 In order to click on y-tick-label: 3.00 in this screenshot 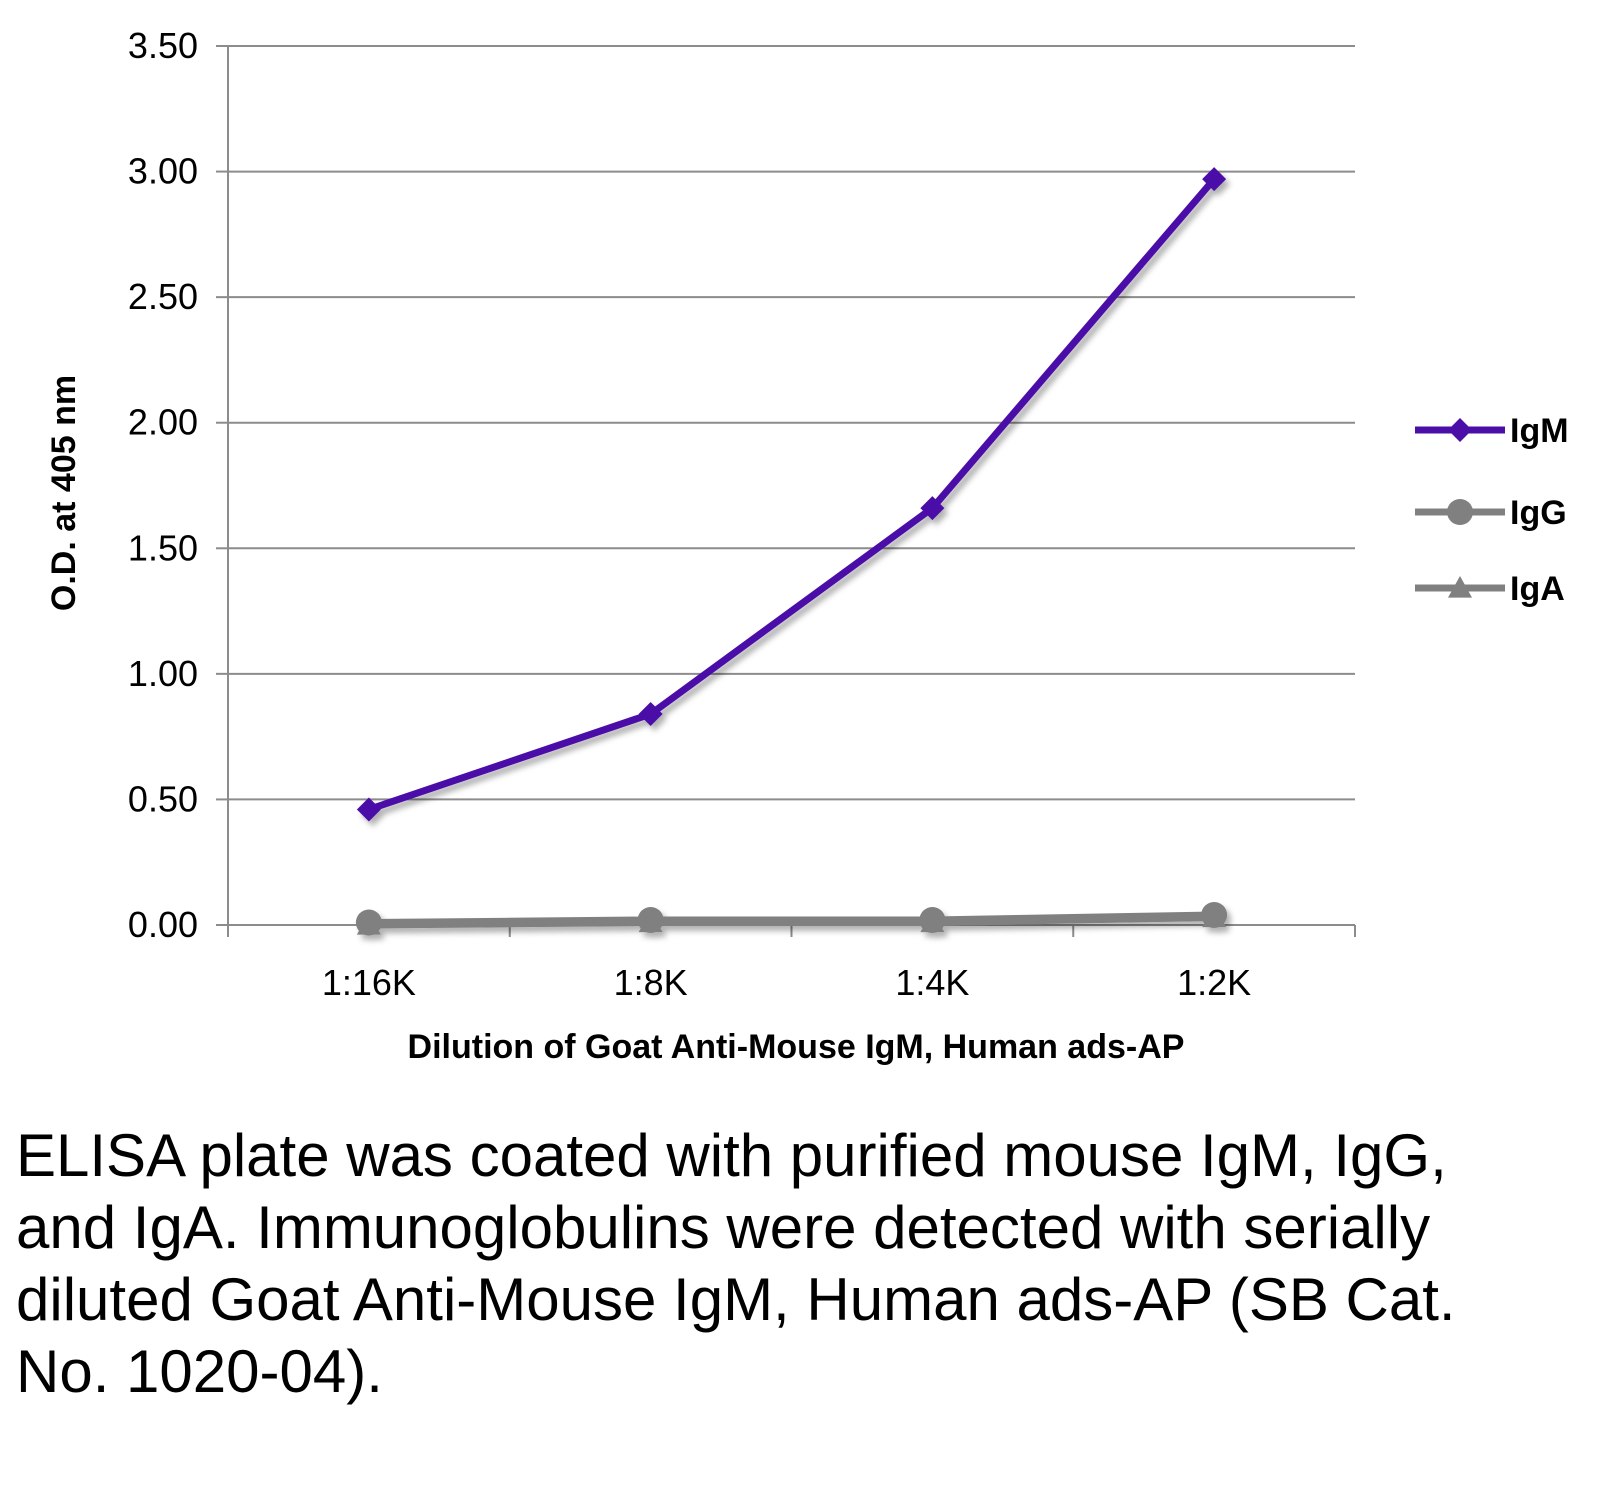, I will do `click(163, 171)`.